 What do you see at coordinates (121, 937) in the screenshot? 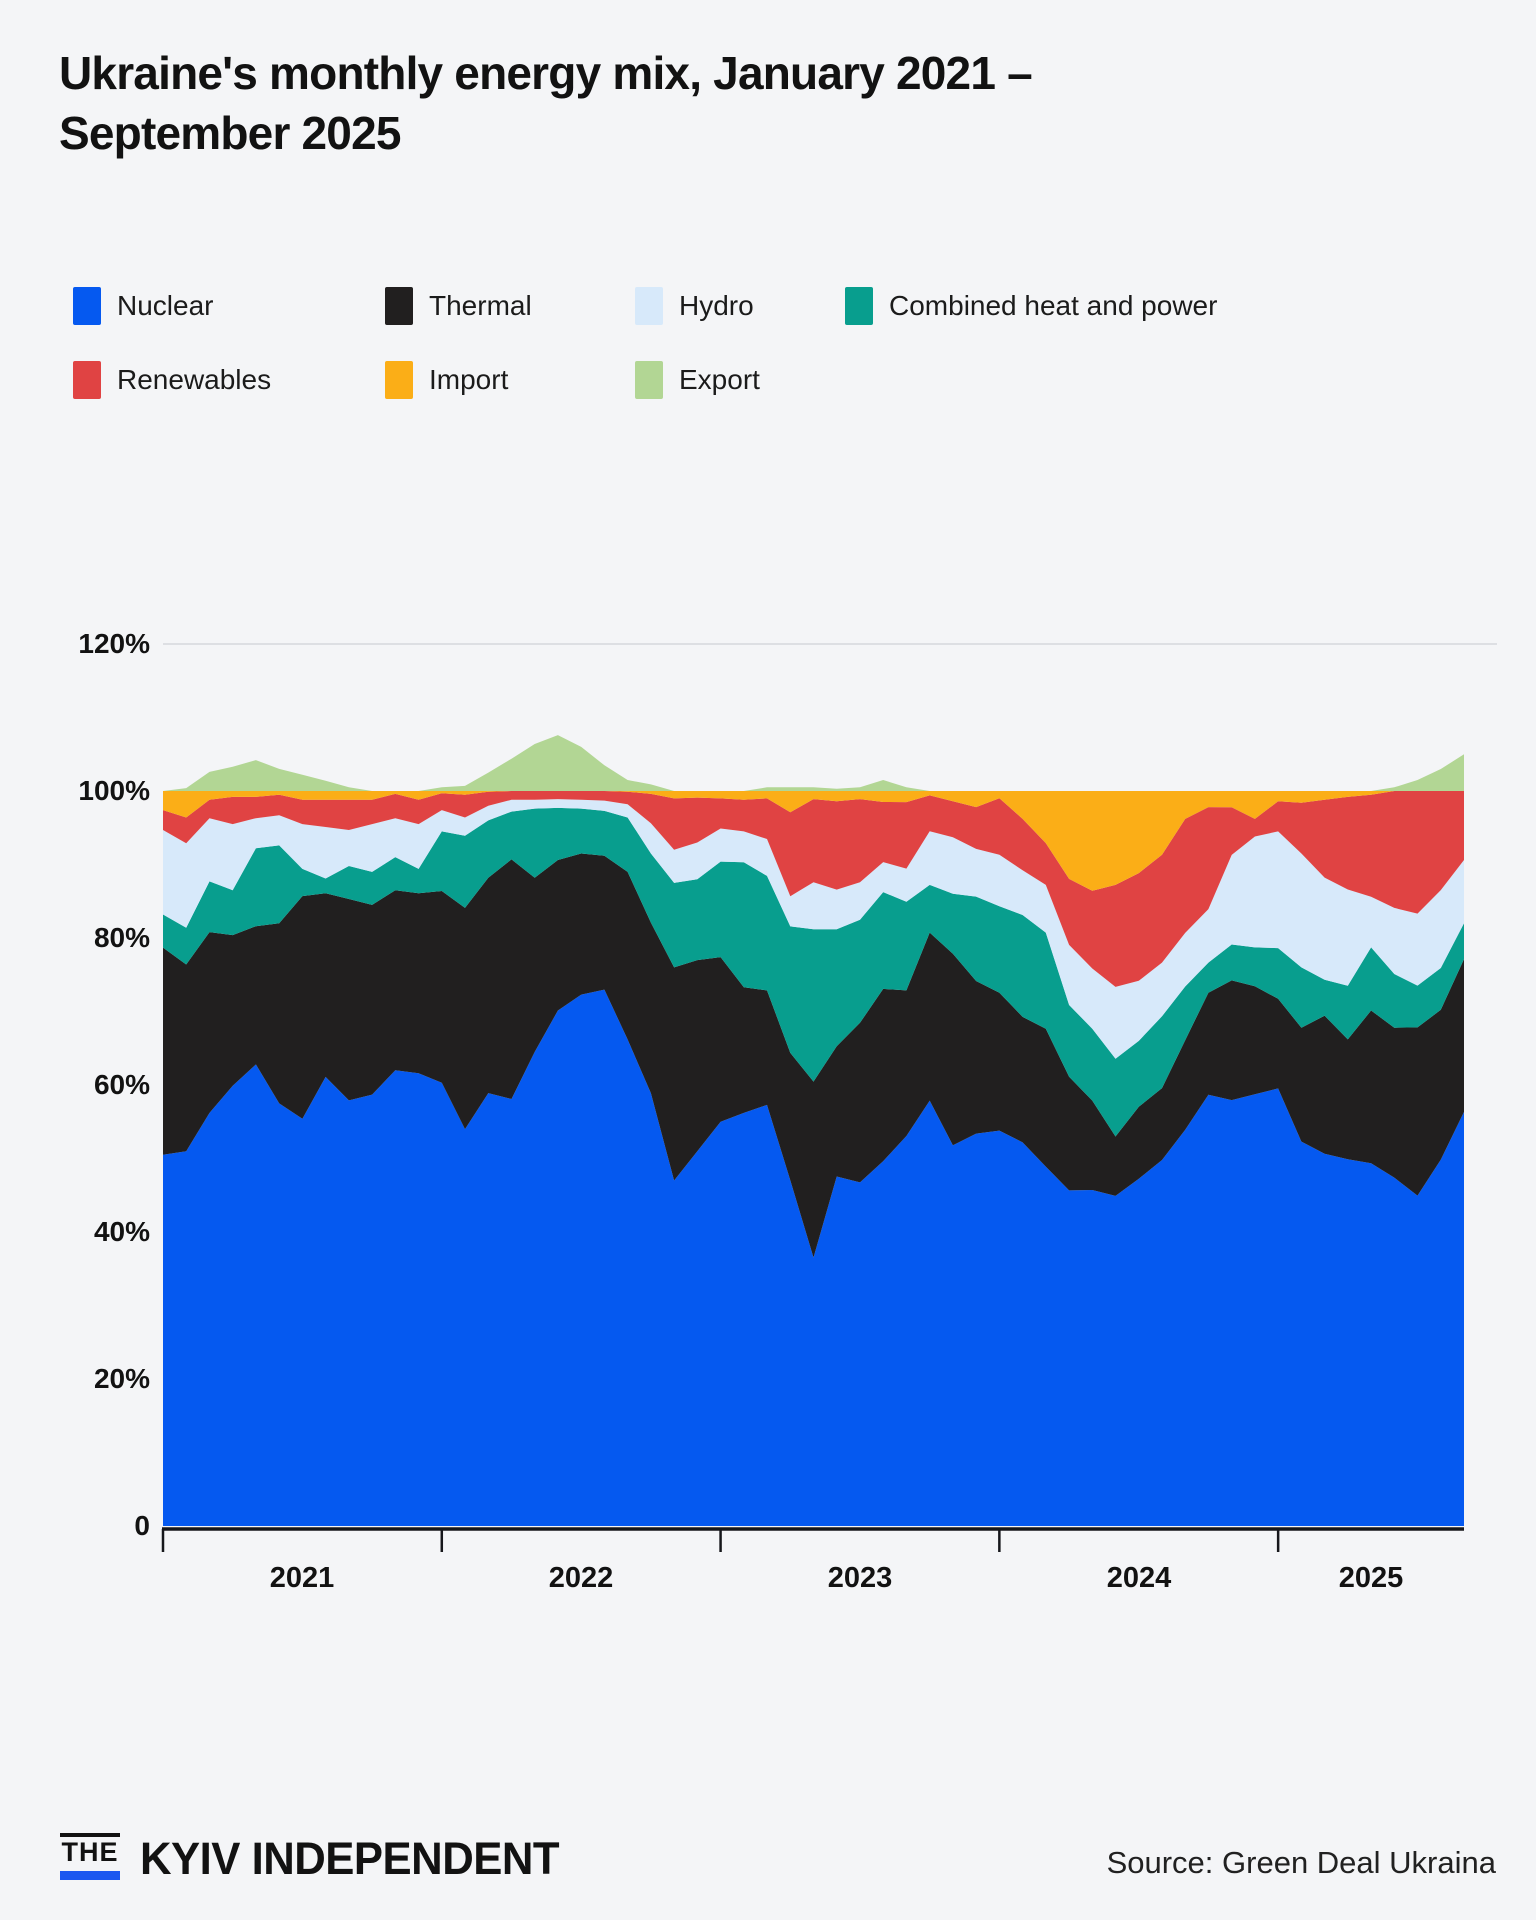
I see `y-axis-label: 80%` at bounding box center [121, 937].